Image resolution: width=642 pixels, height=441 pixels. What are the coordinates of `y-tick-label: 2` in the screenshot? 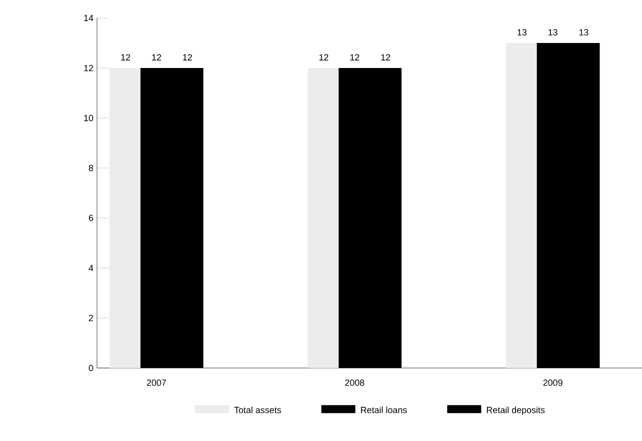 It's located at (91, 318).